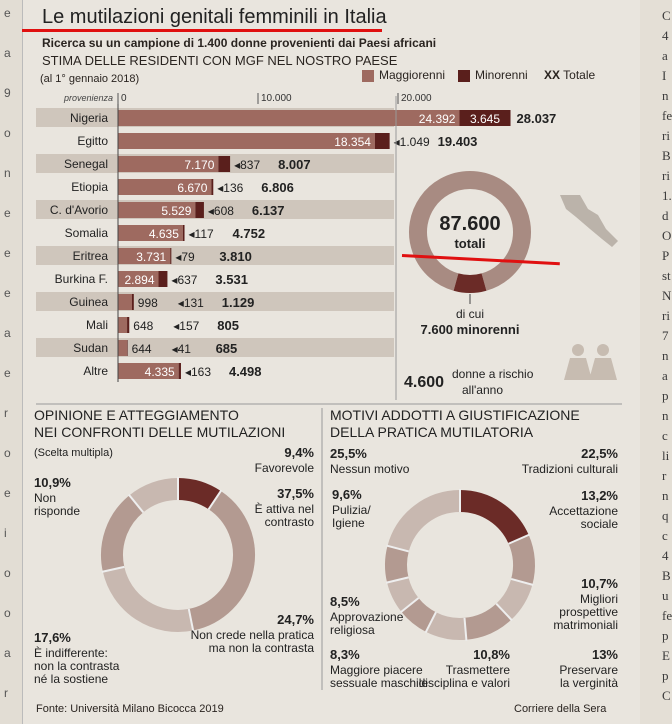  Describe the element at coordinates (464, 75) in the screenshot. I see `legend-swatch-minorenni` at that location.